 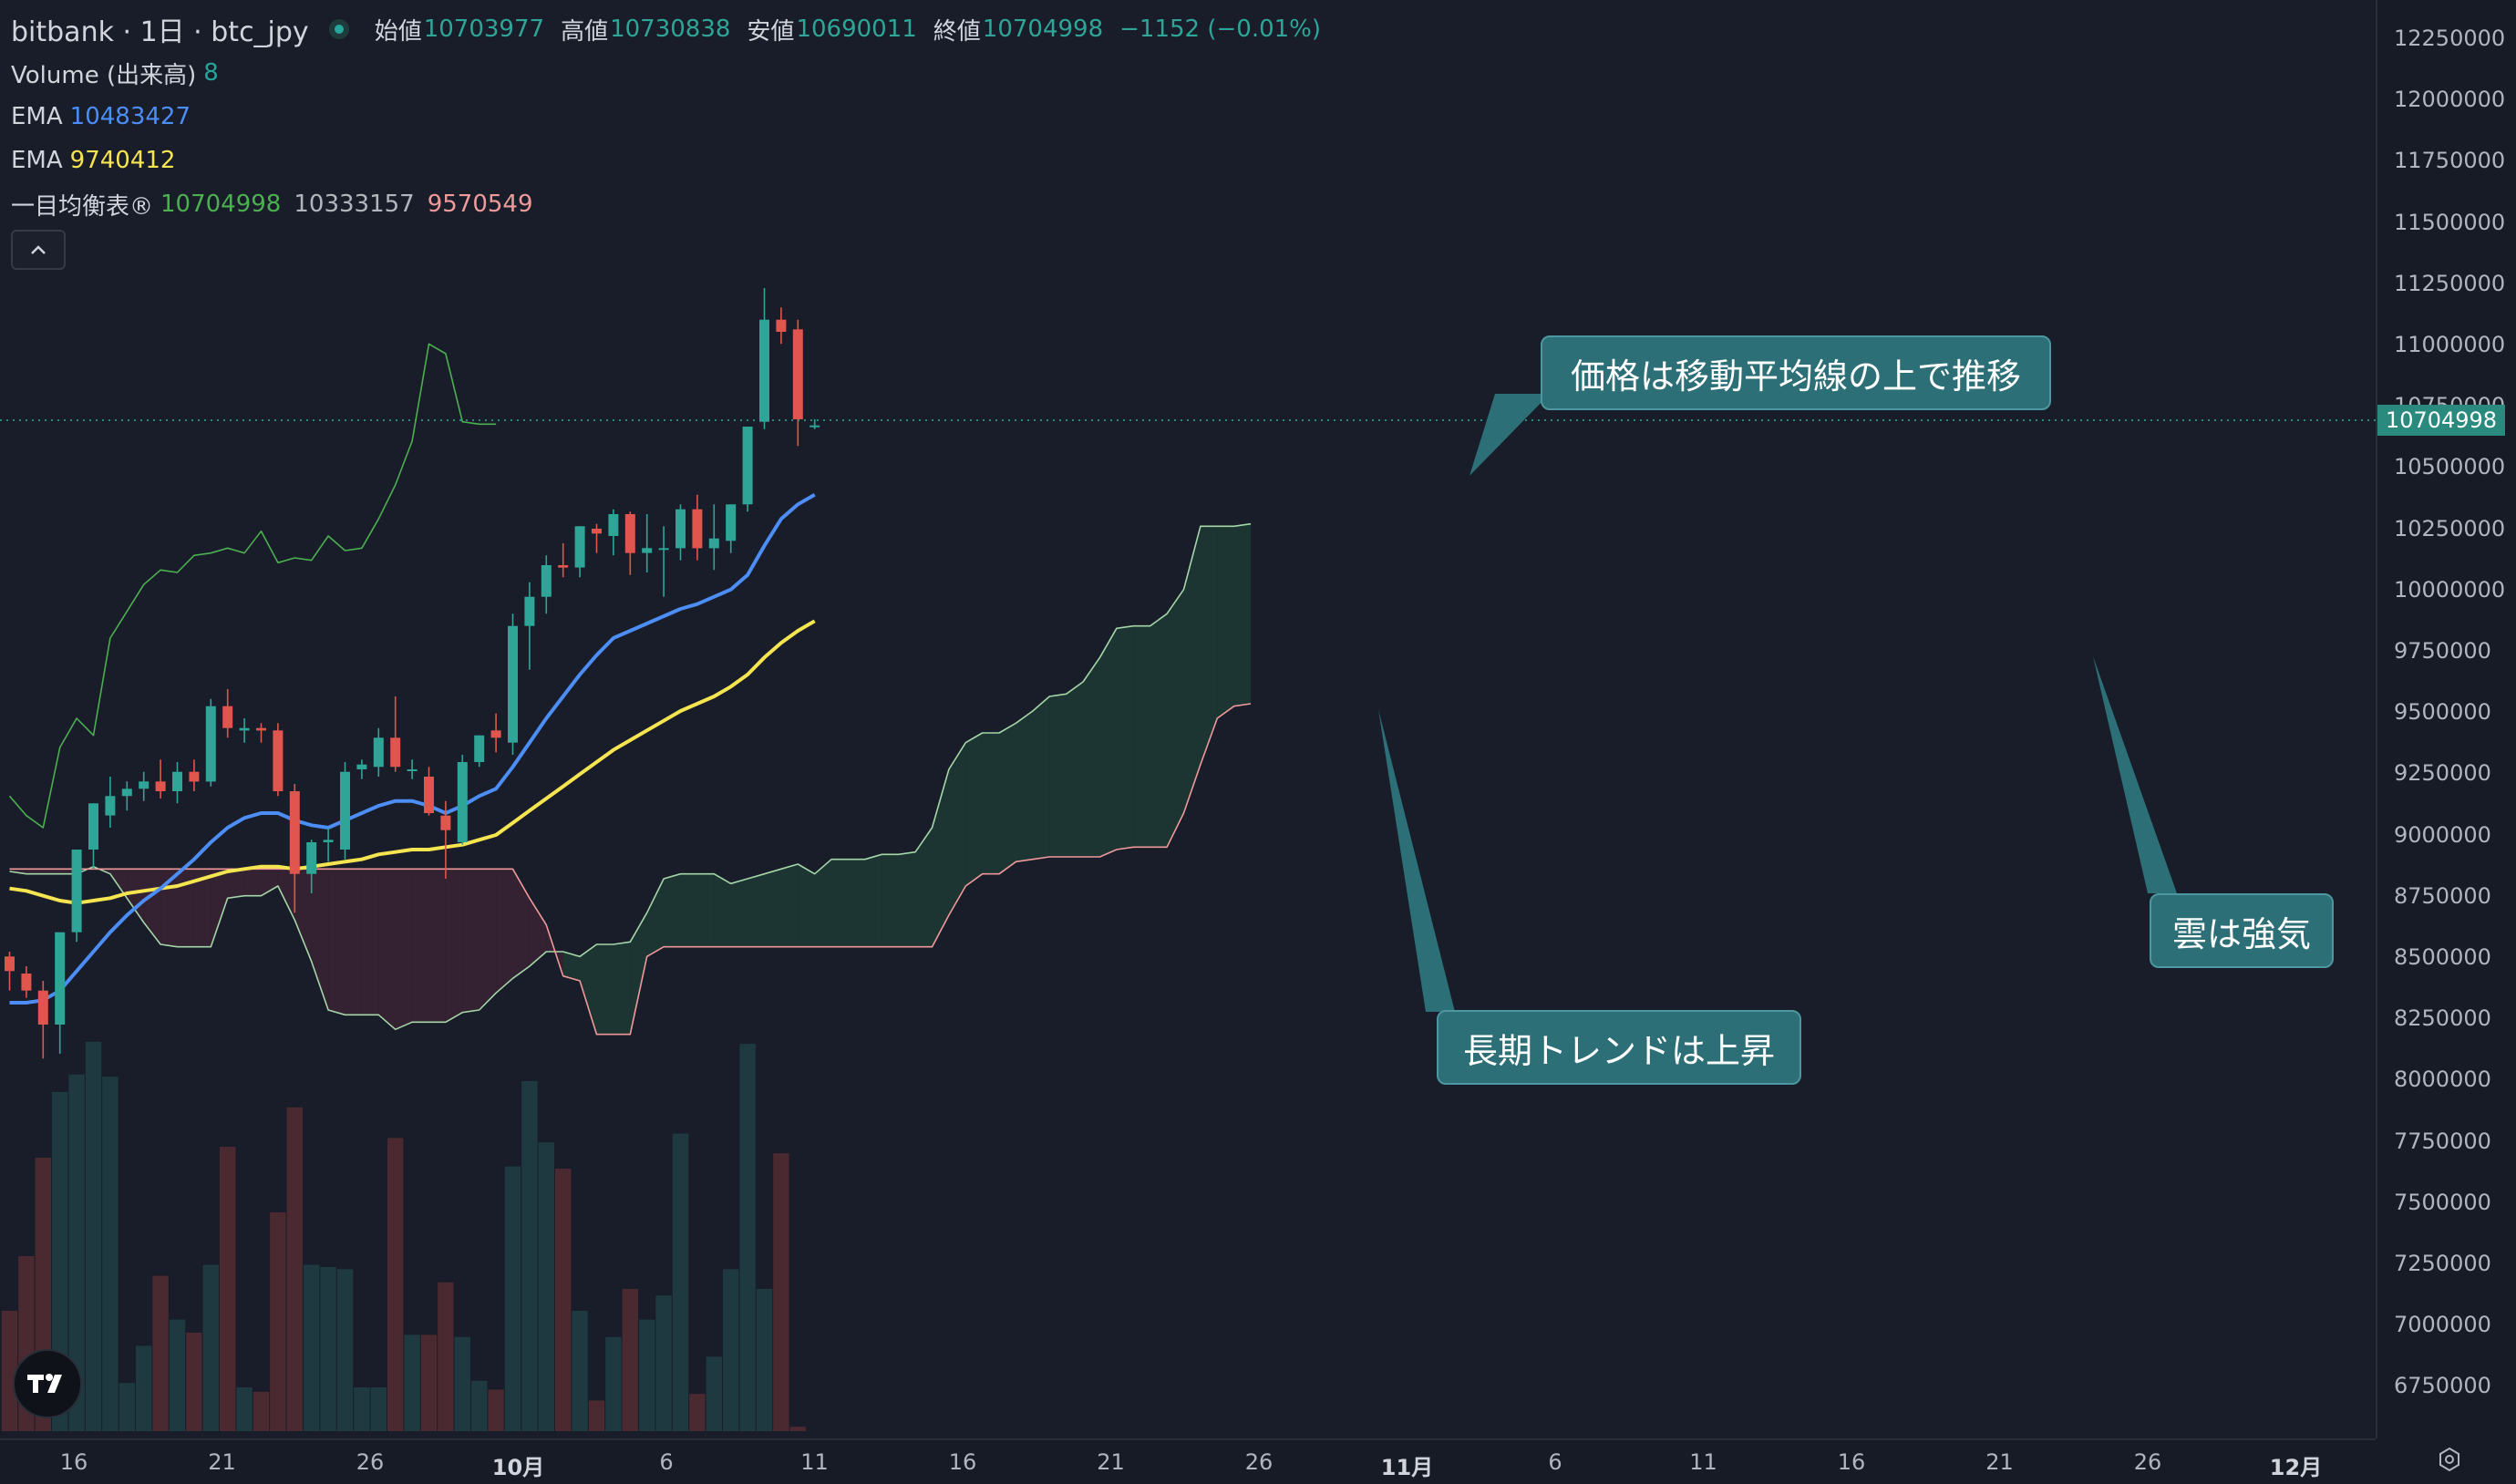 I want to click on callout-pointer-cloud, so click(x=2135, y=774).